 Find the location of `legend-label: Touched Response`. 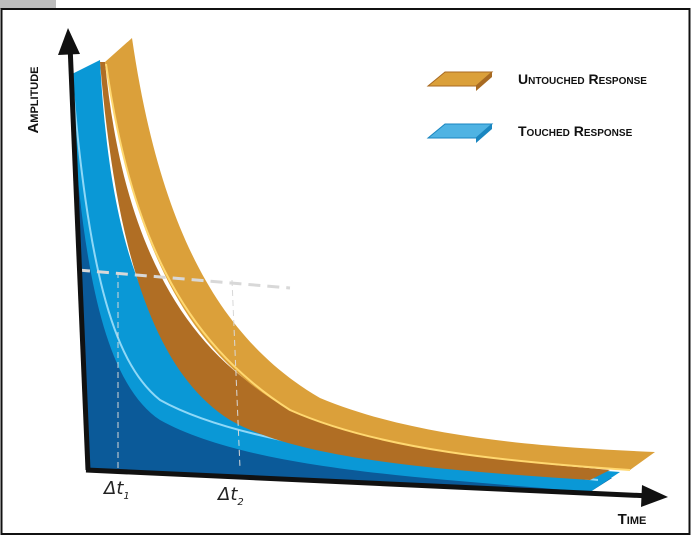

legend-label: Touched Response is located at coordinates (575, 131).